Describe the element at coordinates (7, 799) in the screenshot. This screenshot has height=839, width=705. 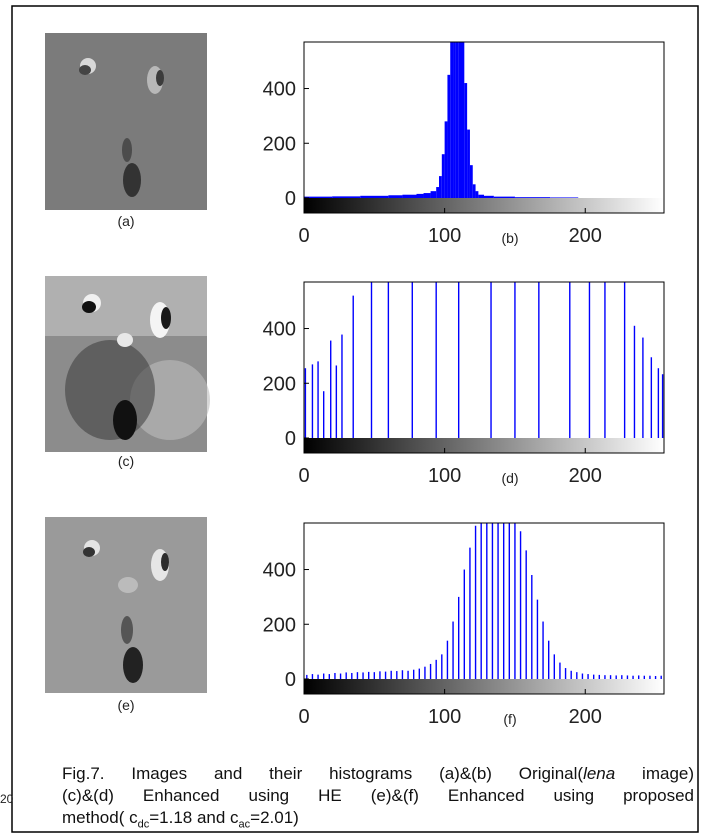
I see `margin-text: 20` at that location.